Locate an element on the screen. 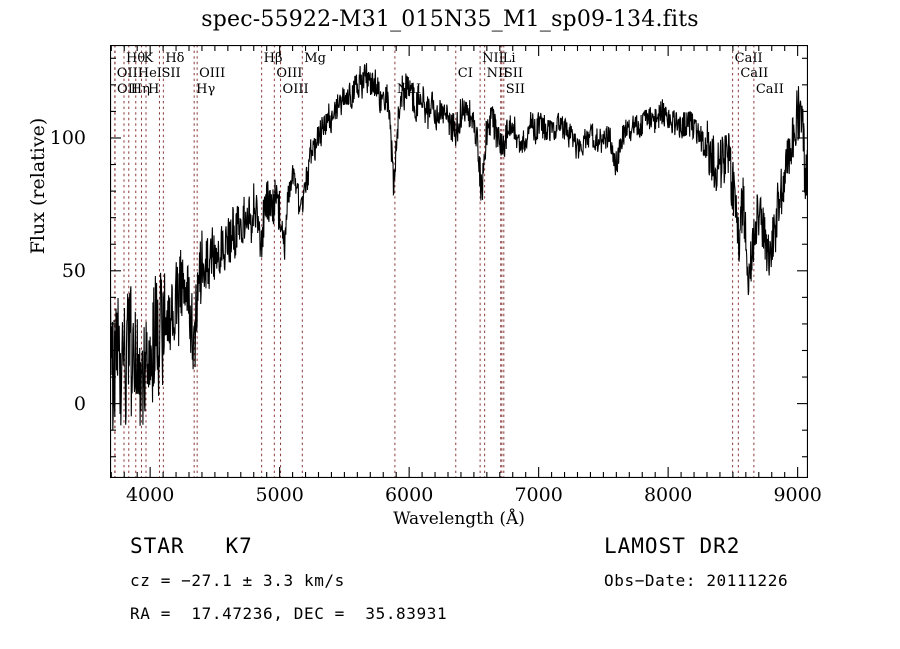 The width and height of the screenshot is (900, 649). y-tick-label: 100 is located at coordinates (67, 137).